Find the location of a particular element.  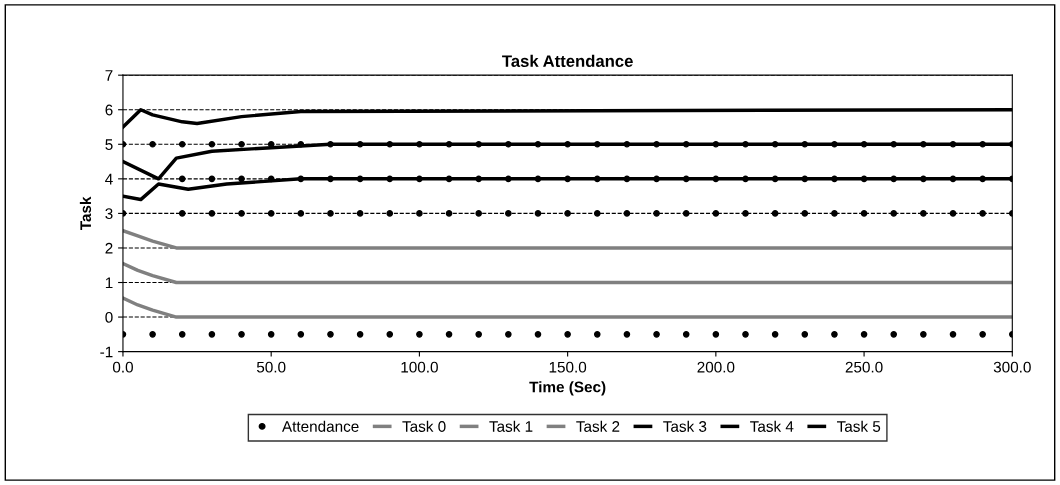

legend-label: Task 4 is located at coordinates (772, 426).